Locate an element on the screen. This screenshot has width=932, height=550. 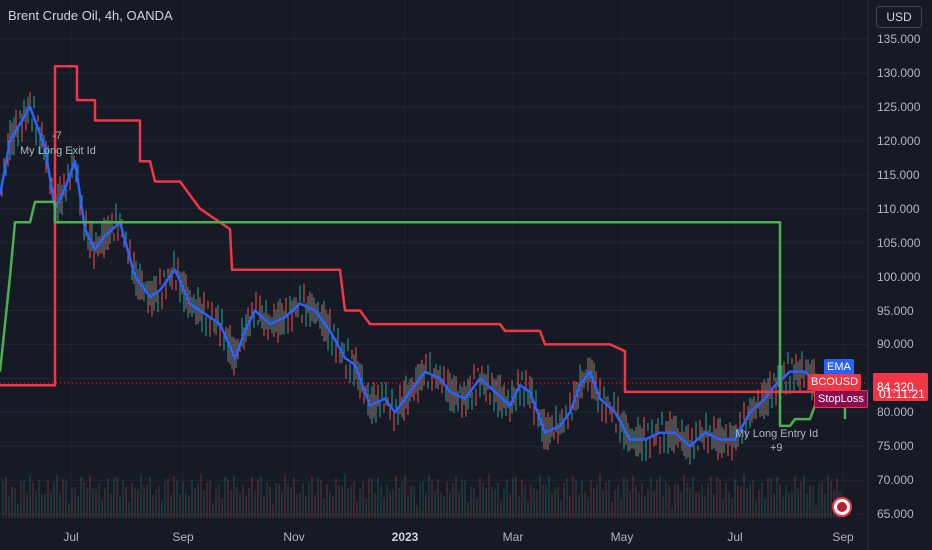
price-tick: 80.000 is located at coordinates (895, 412).